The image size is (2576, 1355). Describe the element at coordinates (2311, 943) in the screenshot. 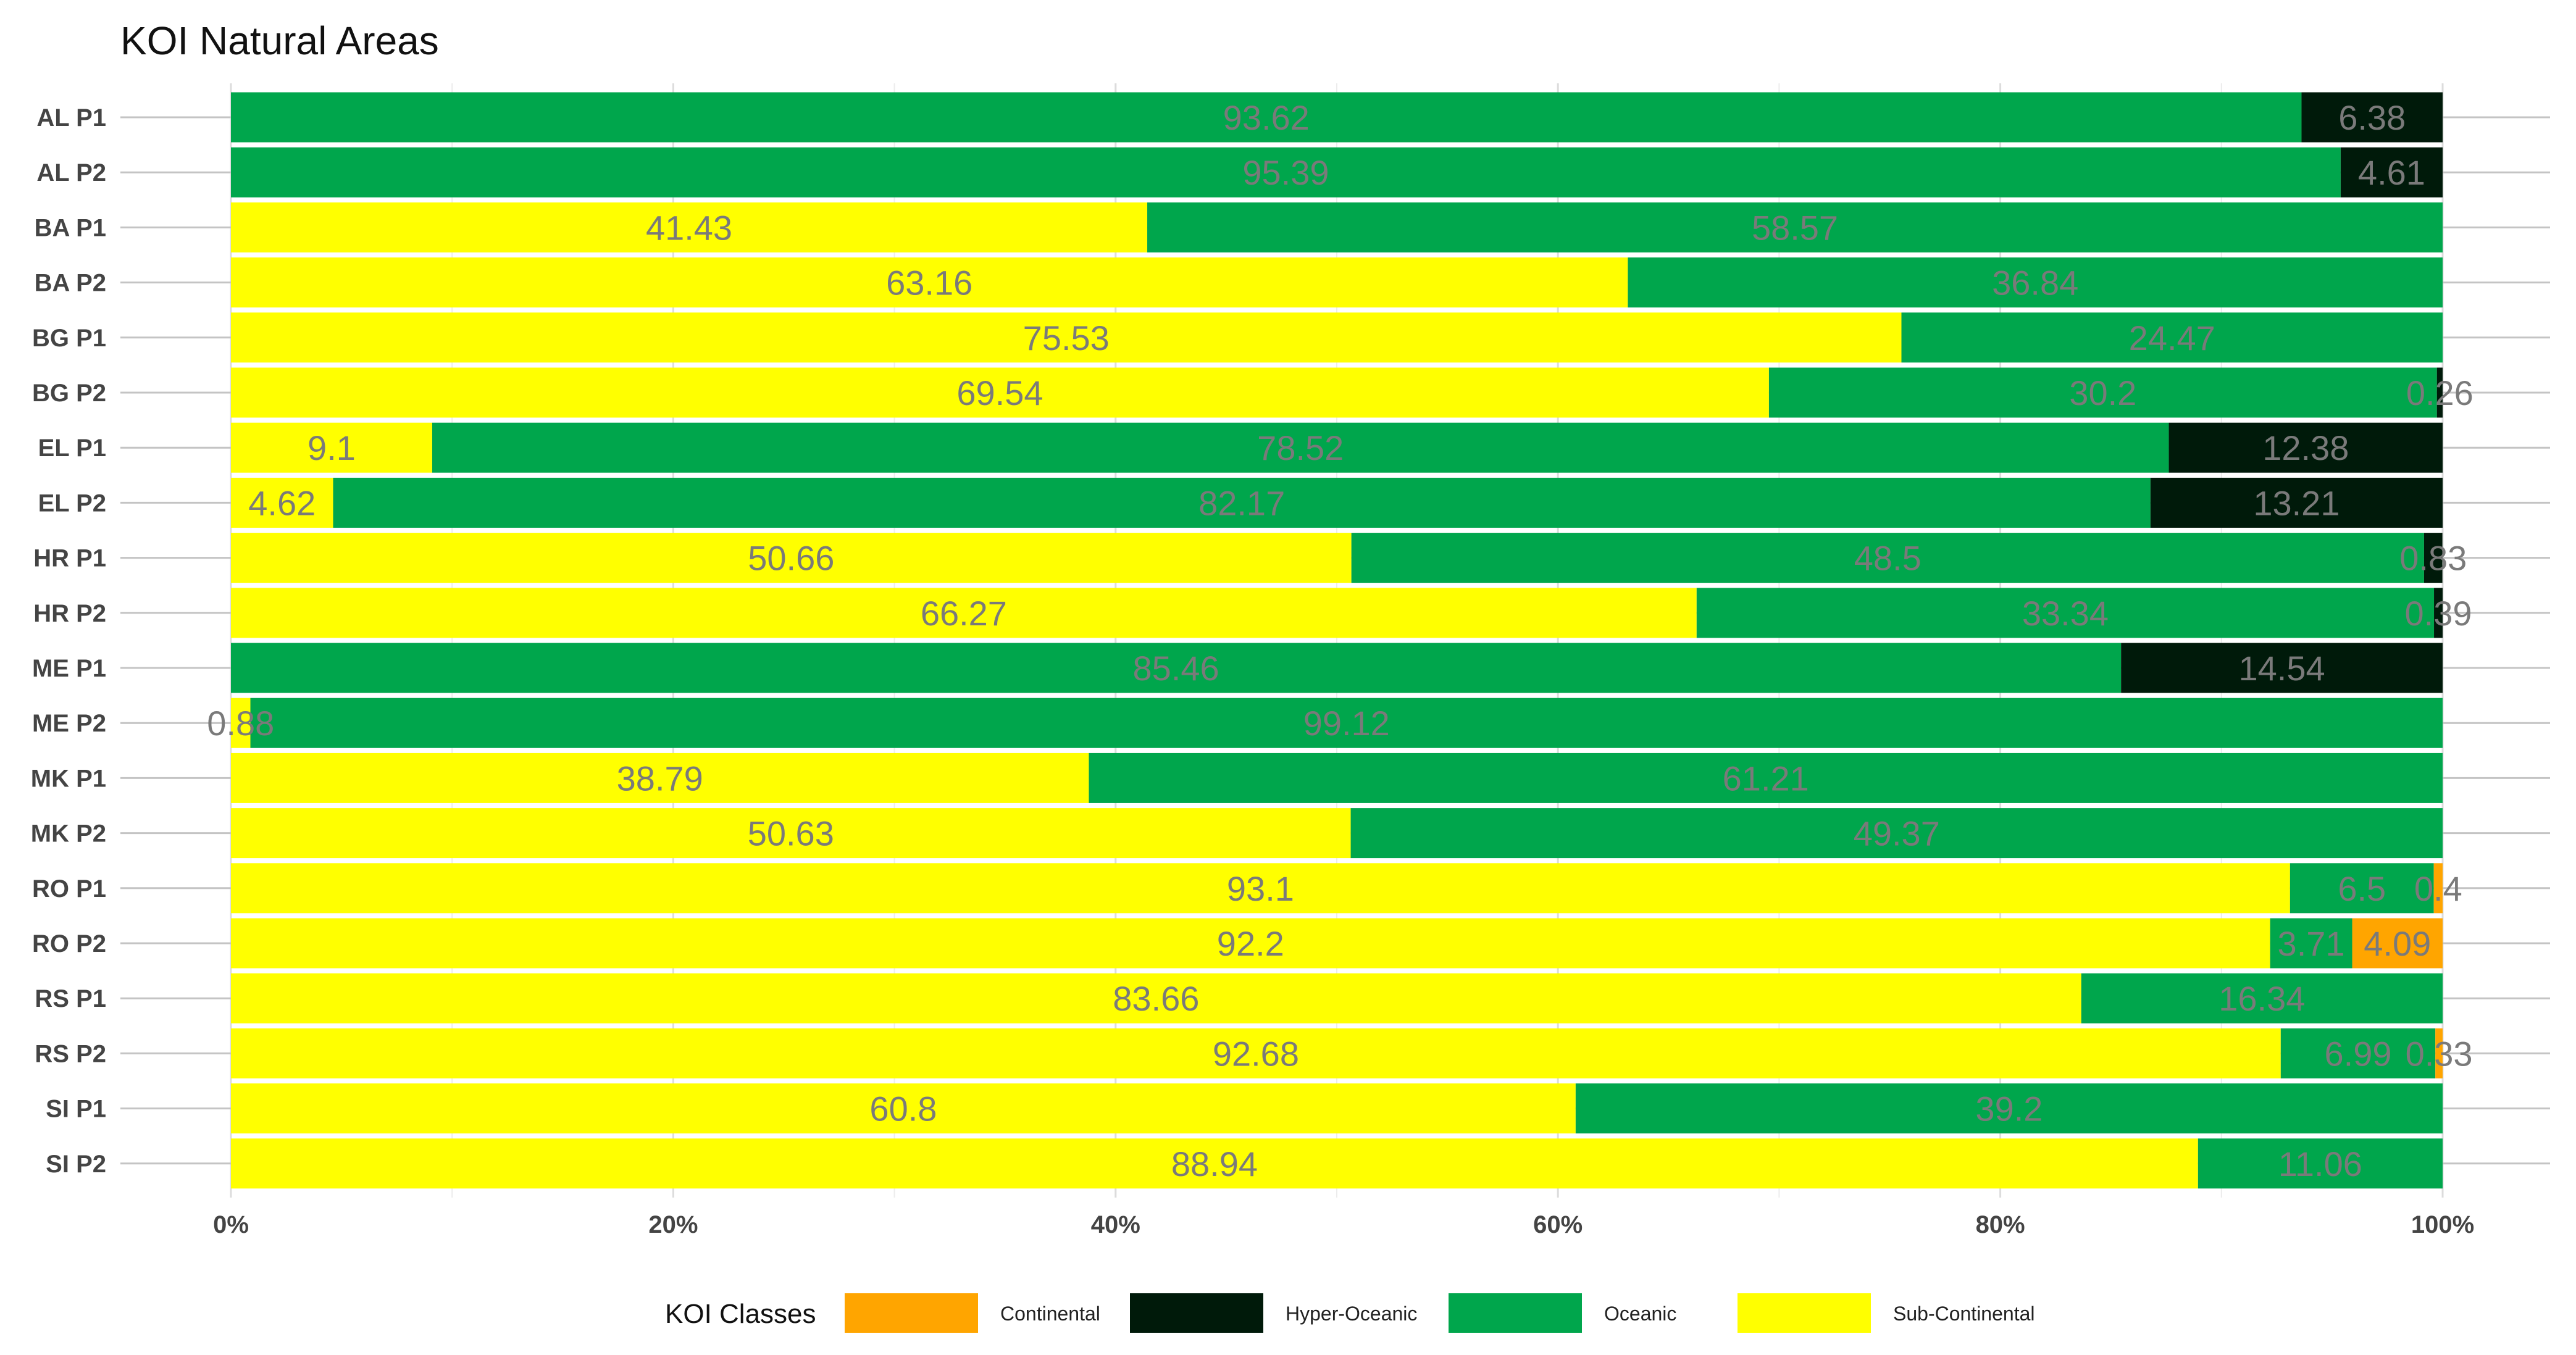

I see `data-label-ro-p2-oceanic: 3.71` at that location.